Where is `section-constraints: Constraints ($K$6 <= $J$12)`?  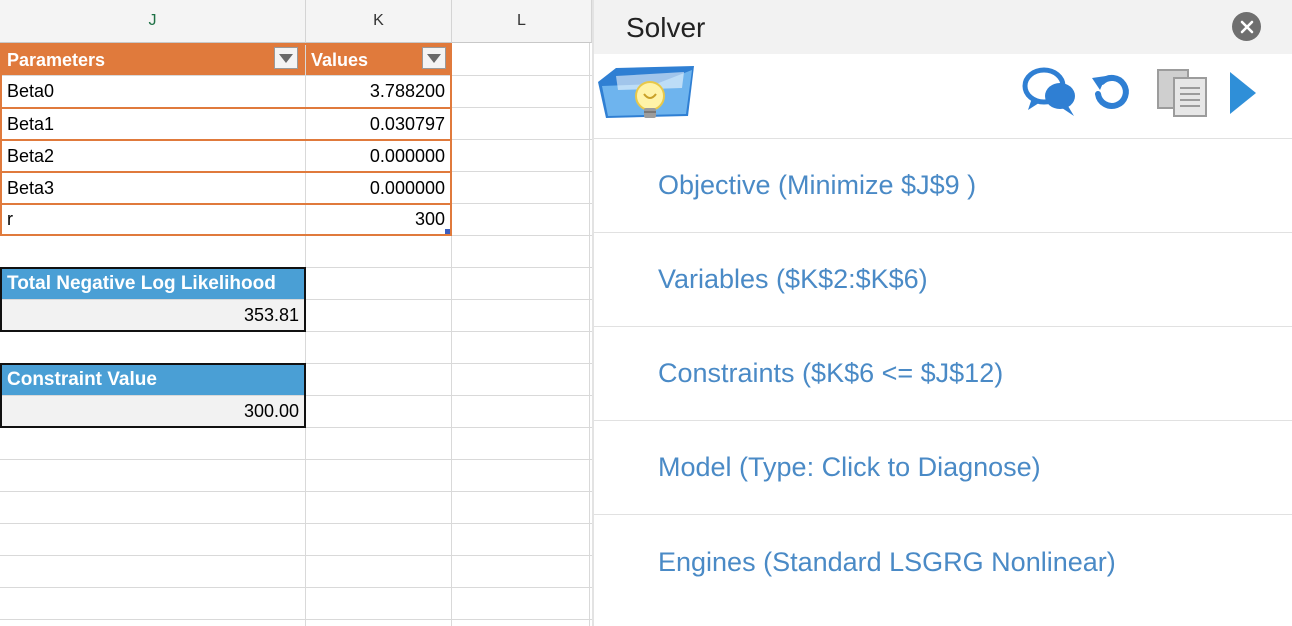
section-constraints: Constraints ($K$6 <= $J$12) is located at coordinates (943, 374).